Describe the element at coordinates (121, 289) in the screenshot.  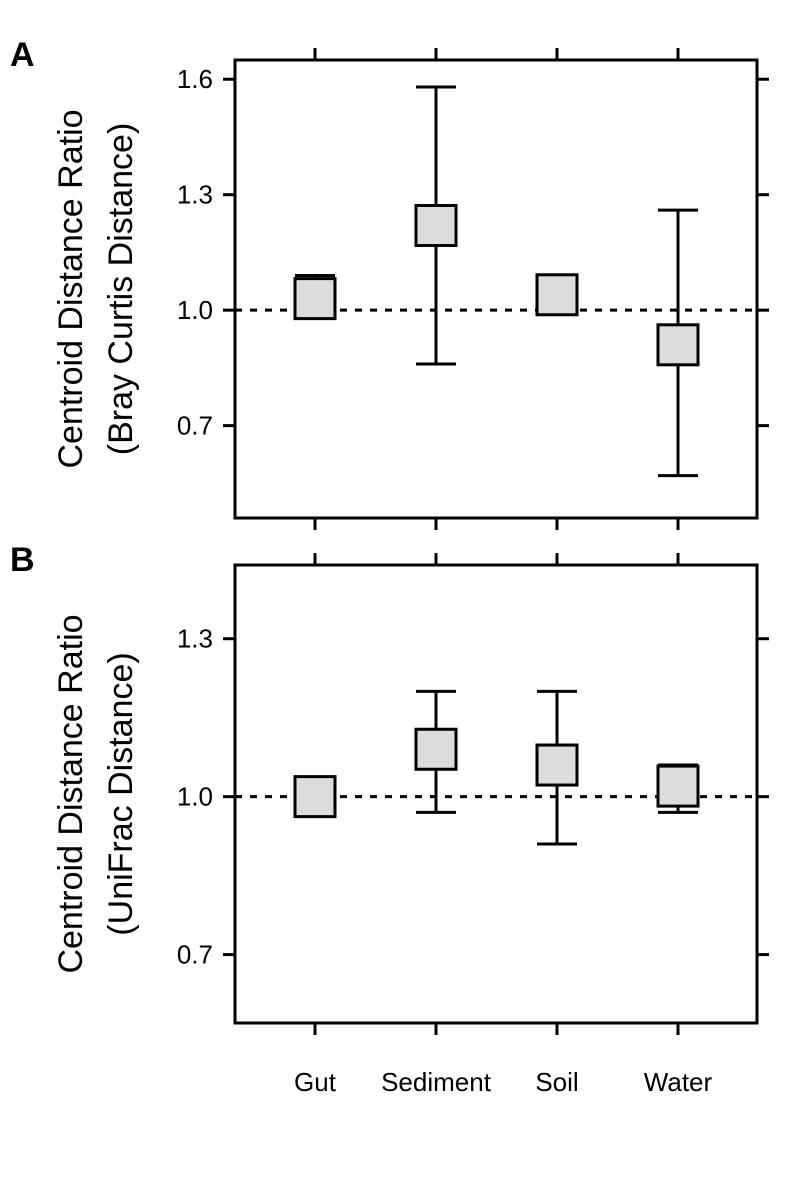
I see `panel-a-ylabel-line2: (Bray Curtis Distance)` at that location.